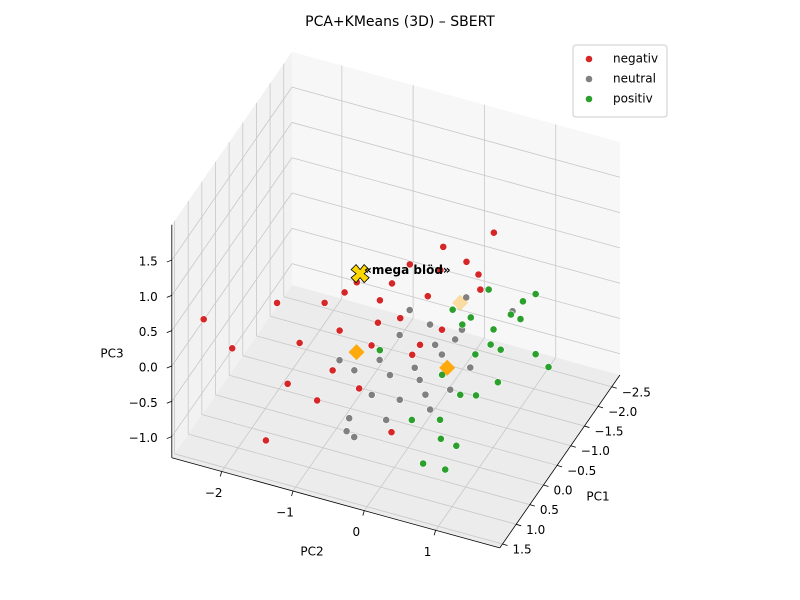 Image resolution: width=800 pixels, height=600 pixels. Describe the element at coordinates (634, 79) in the screenshot. I see `legend-label: neutral` at that location.